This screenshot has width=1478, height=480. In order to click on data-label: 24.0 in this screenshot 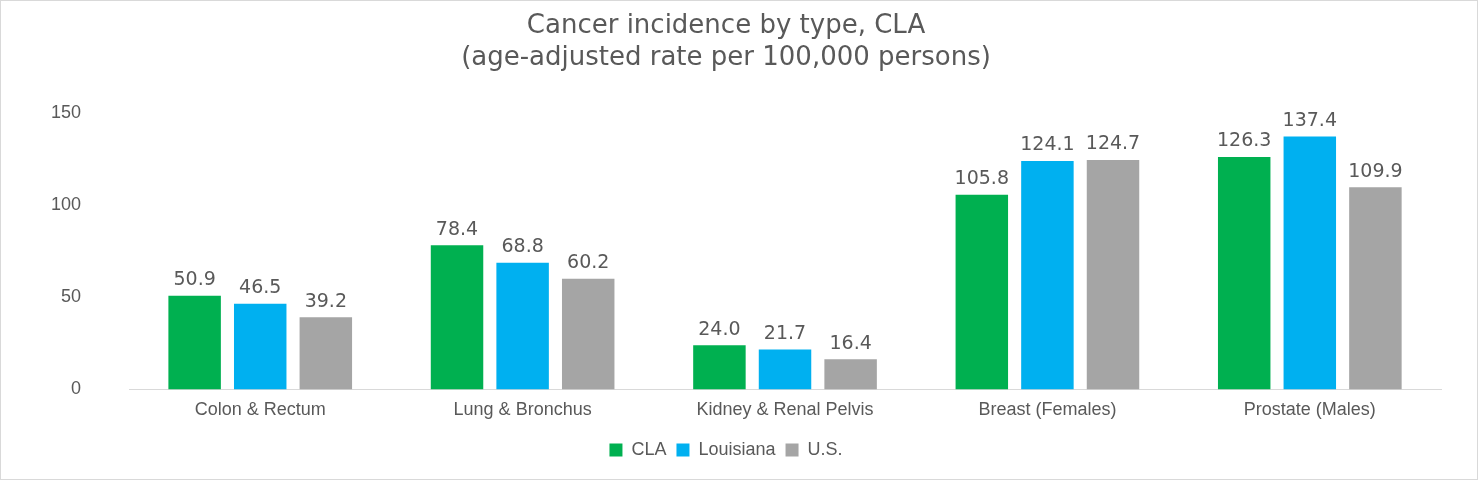, I will do `click(719, 327)`.